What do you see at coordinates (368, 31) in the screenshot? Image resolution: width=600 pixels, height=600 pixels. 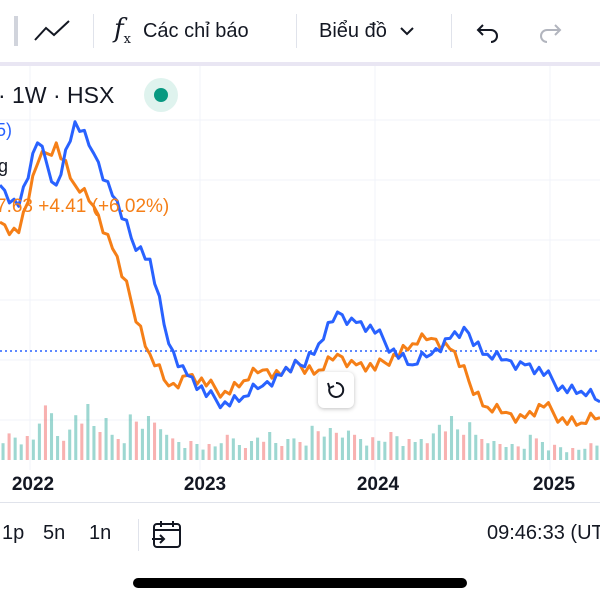 I see `chart-menu-button: Biểu đồ` at bounding box center [368, 31].